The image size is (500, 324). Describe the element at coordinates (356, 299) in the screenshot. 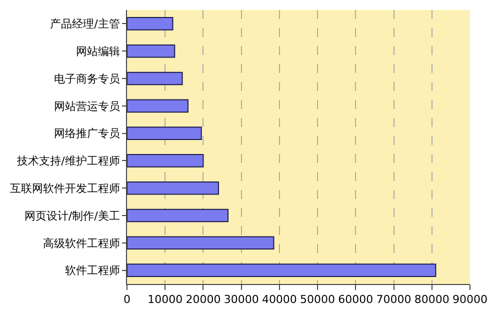

I see `x-tick-label: 60000` at that location.